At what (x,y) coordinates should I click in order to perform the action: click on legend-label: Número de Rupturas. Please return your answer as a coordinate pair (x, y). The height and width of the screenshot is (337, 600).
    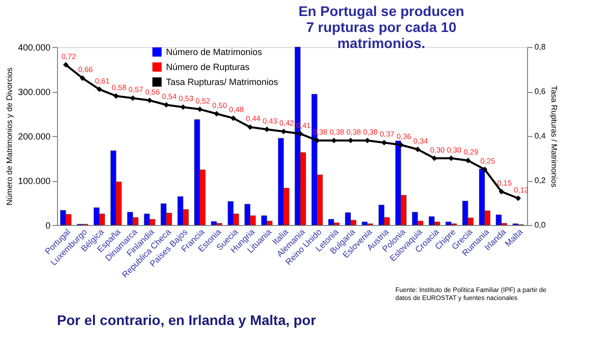
    Looking at the image, I should click on (208, 67).